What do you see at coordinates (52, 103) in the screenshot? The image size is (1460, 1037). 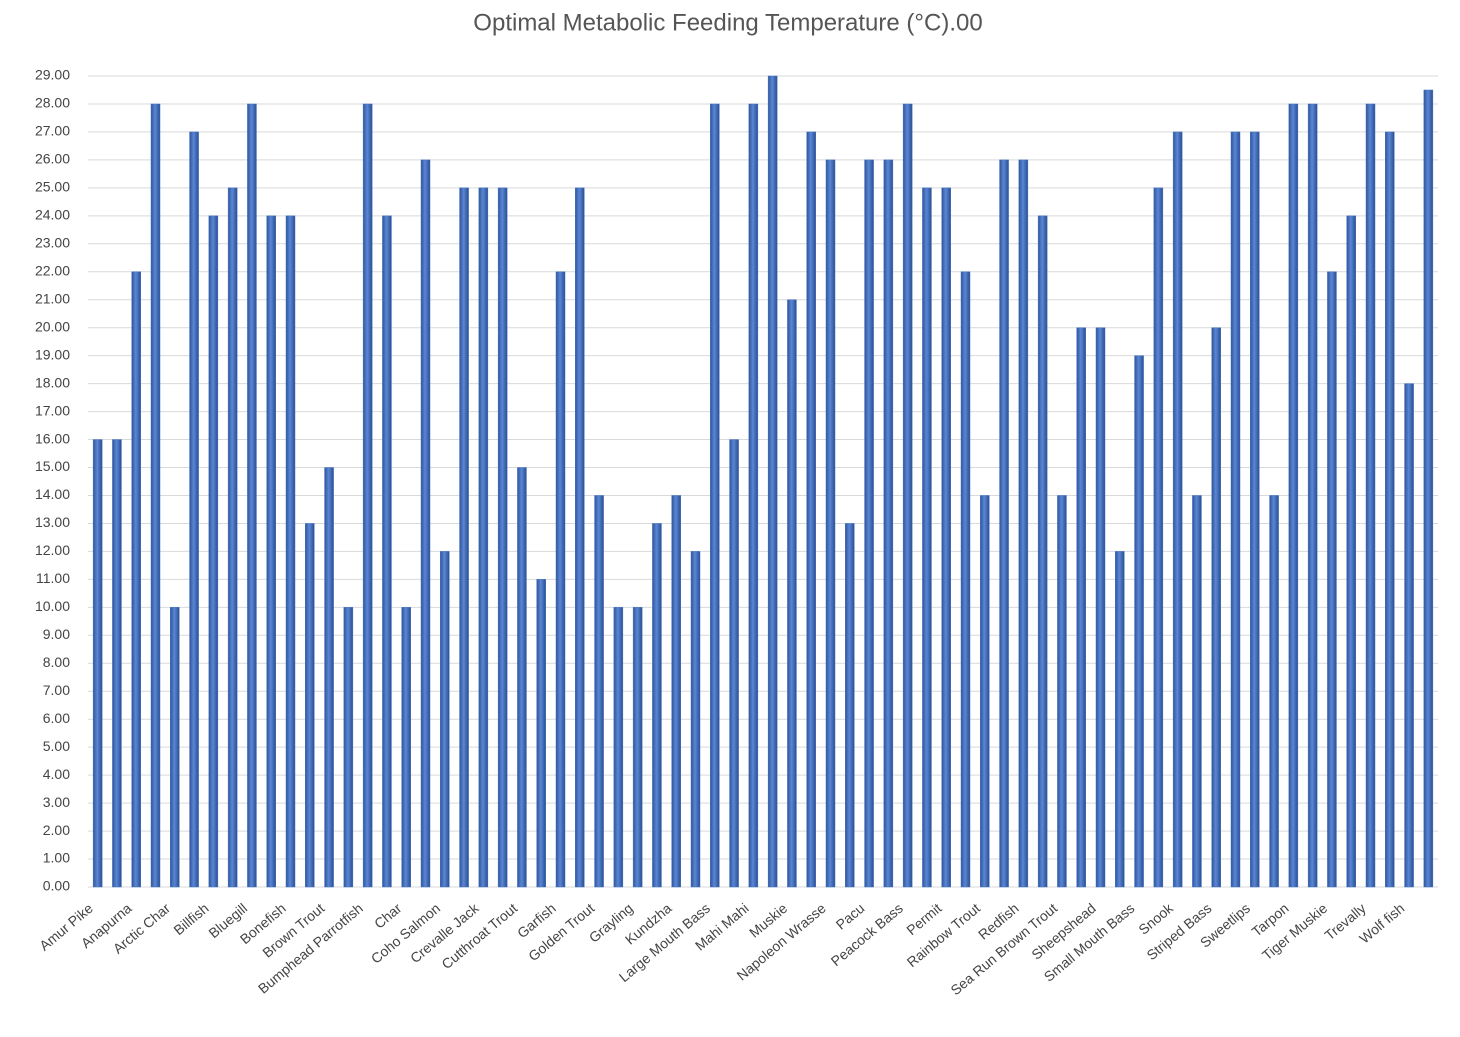 I see `y-tick-label: 28.00` at bounding box center [52, 103].